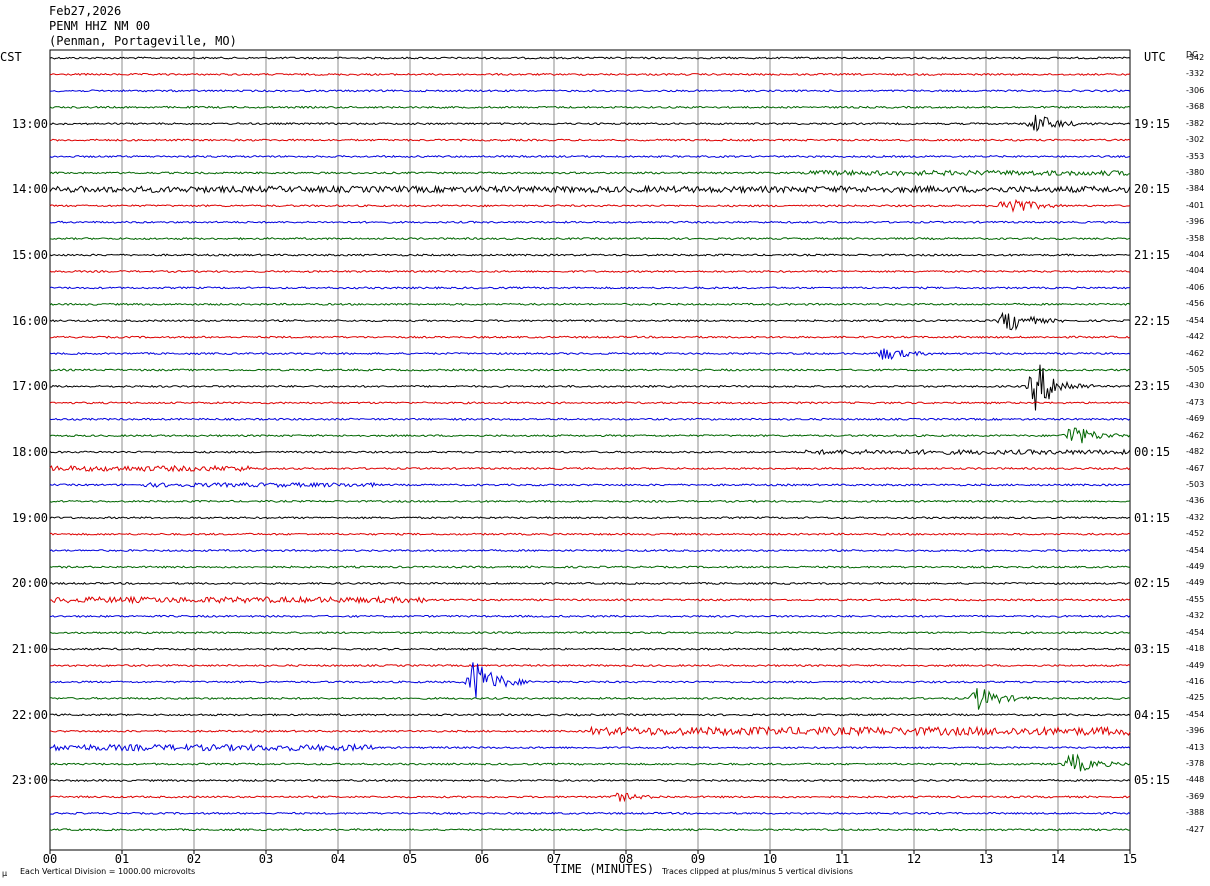 This screenshot has height=886, width=1210. What do you see at coordinates (1195, 452) in the screenshot?
I see `dc-offset-label: -482` at bounding box center [1195, 452].